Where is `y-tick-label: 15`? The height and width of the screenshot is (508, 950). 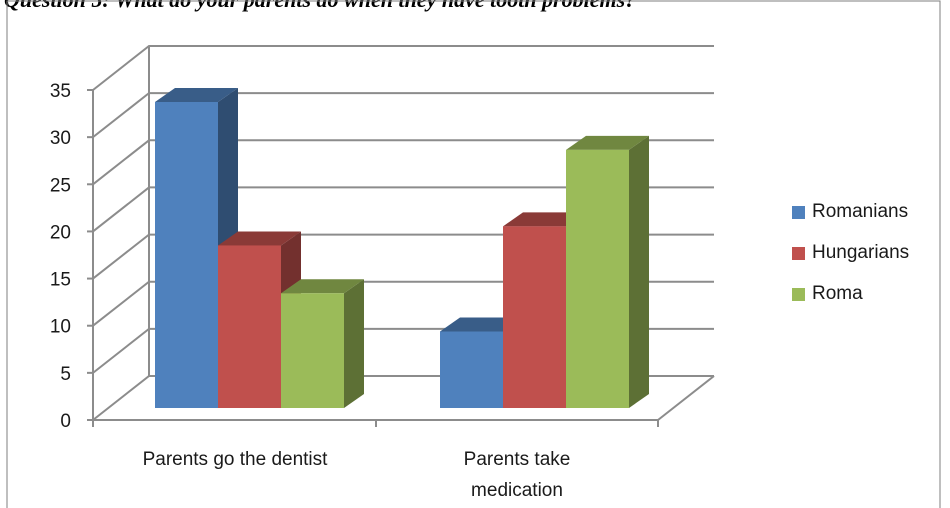
y-tick-label: 15 is located at coordinates (60, 280).